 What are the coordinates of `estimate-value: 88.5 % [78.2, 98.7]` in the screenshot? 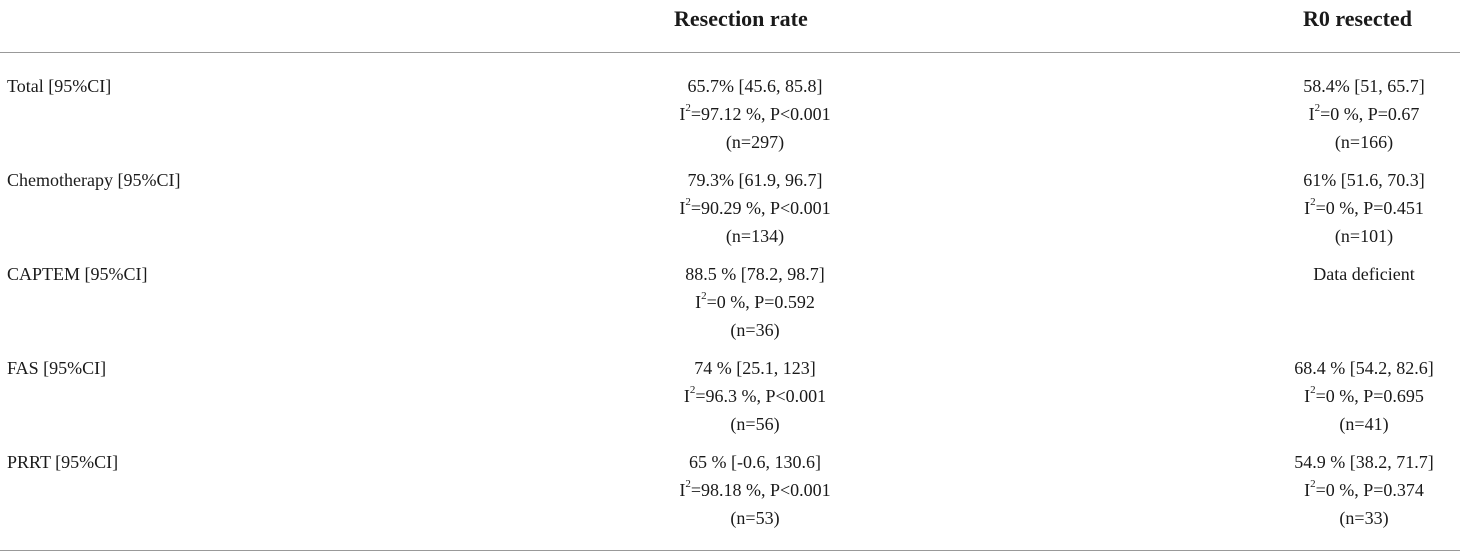 It's located at (755, 274).